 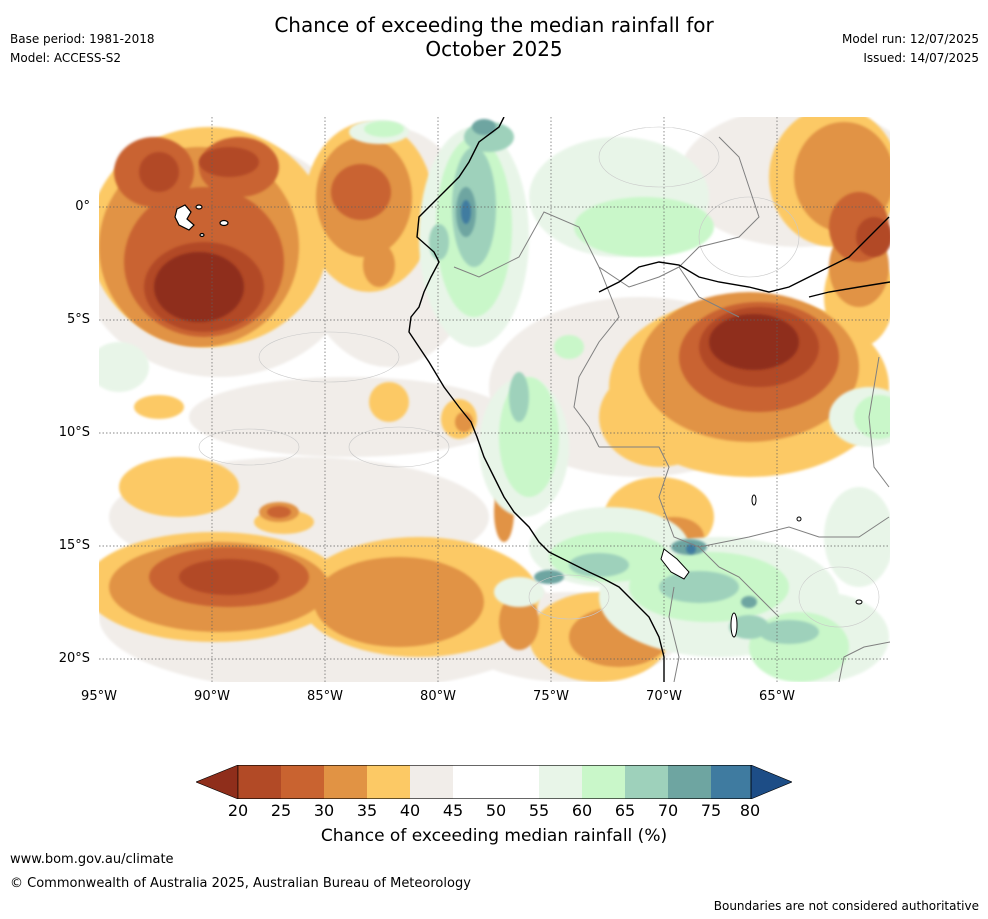 What do you see at coordinates (92, 859) in the screenshot?
I see `footer-url: www.bom.gov.au/climate` at bounding box center [92, 859].